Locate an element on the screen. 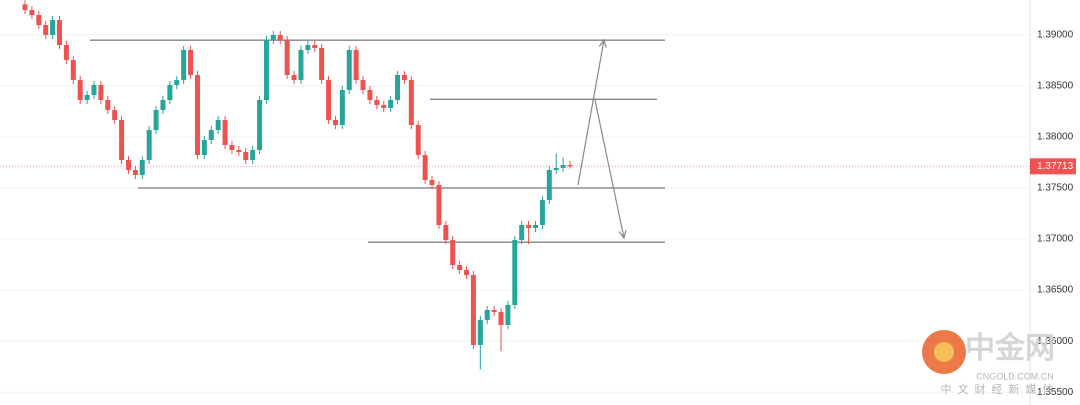 Image resolution: width=1080 pixels, height=405 pixels. y-tick-label: 1.38500 is located at coordinates (1055, 86).